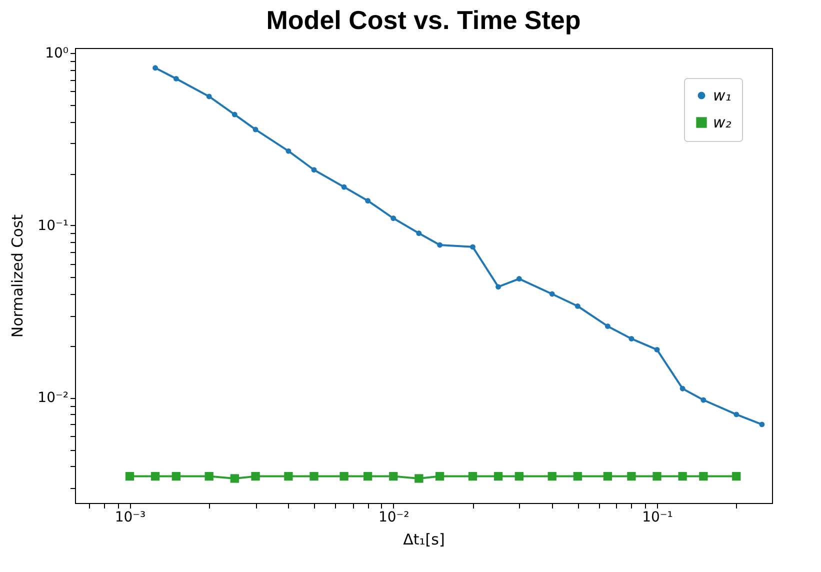  Describe the element at coordinates (57, 54) in the screenshot. I see `y-tick-label: 10⁰` at that location.